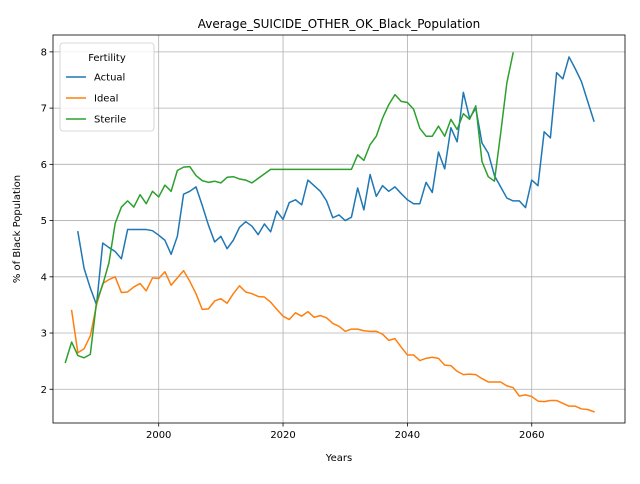 Image resolution: width=640 pixels, height=484 pixels. What do you see at coordinates (44, 165) in the screenshot?
I see `y-tick-label: 6` at bounding box center [44, 165].